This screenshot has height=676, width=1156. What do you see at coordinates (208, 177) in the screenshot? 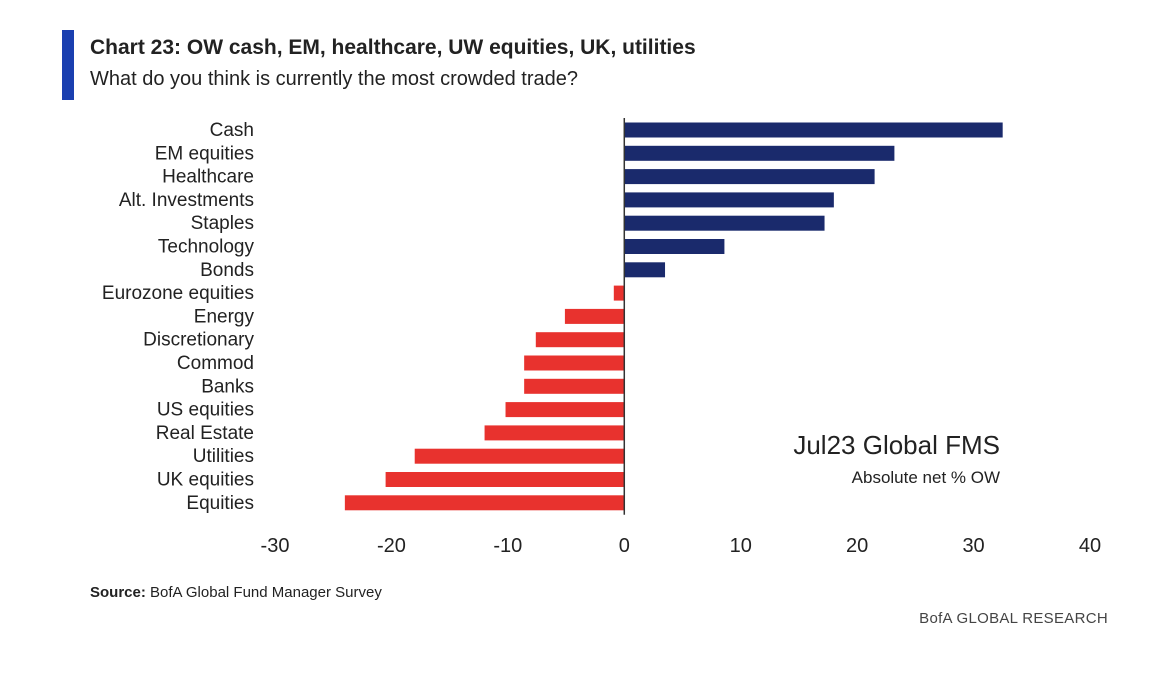
I see `category-label: Healthcare` at bounding box center [208, 177].